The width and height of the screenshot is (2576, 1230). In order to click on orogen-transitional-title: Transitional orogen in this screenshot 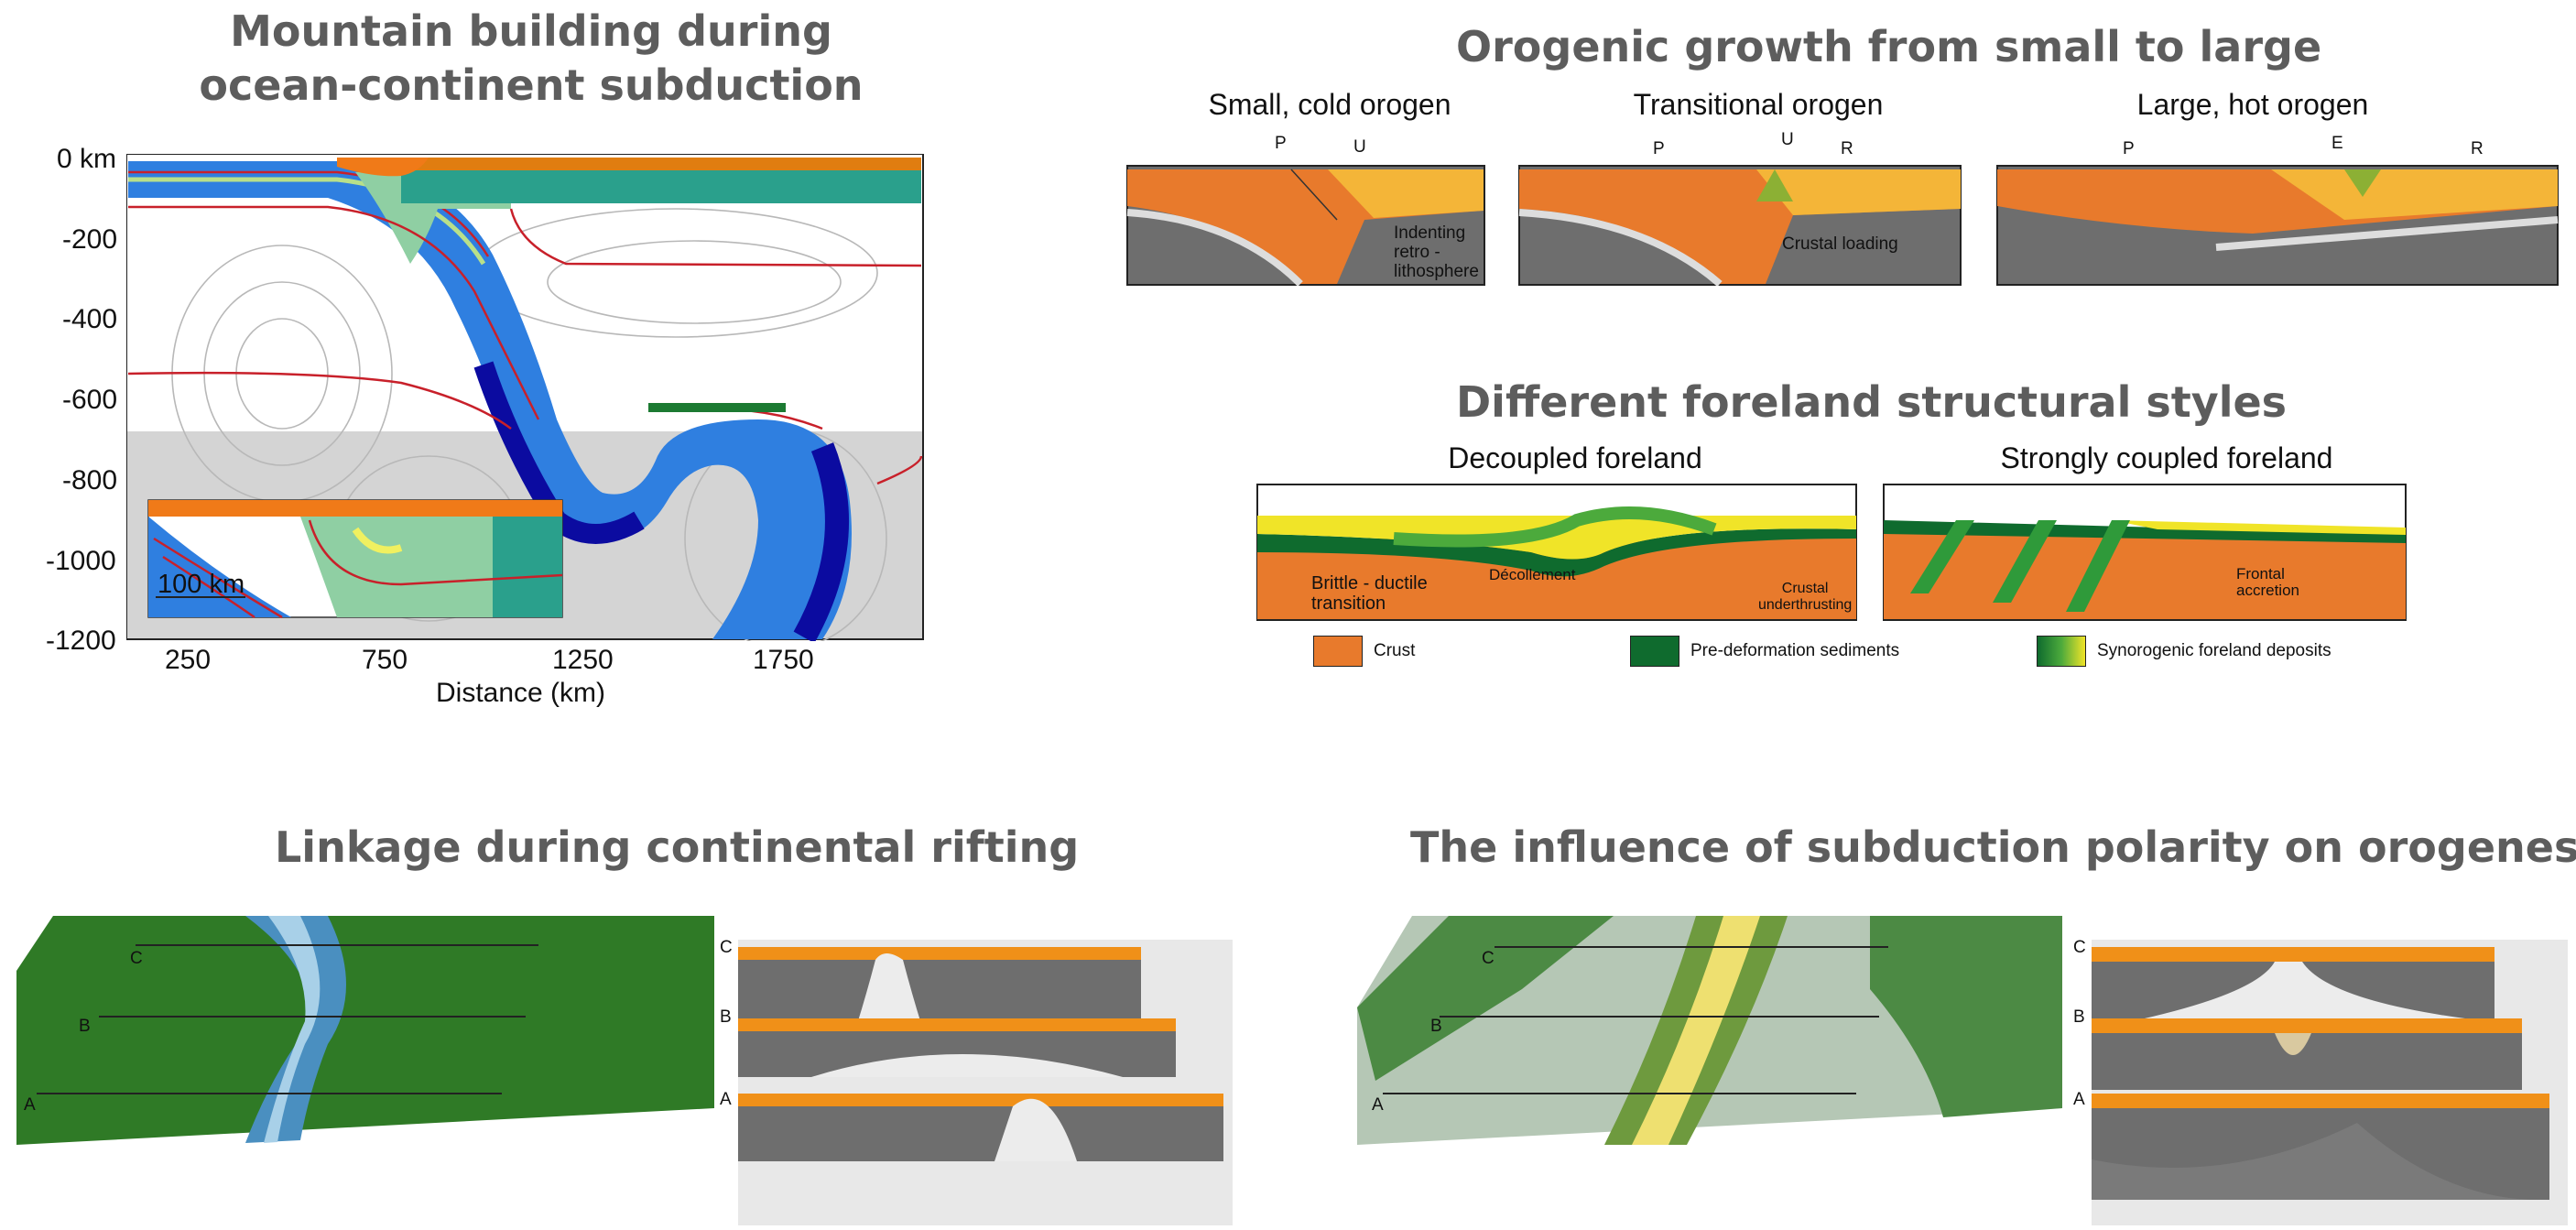, I will do `click(1758, 104)`.